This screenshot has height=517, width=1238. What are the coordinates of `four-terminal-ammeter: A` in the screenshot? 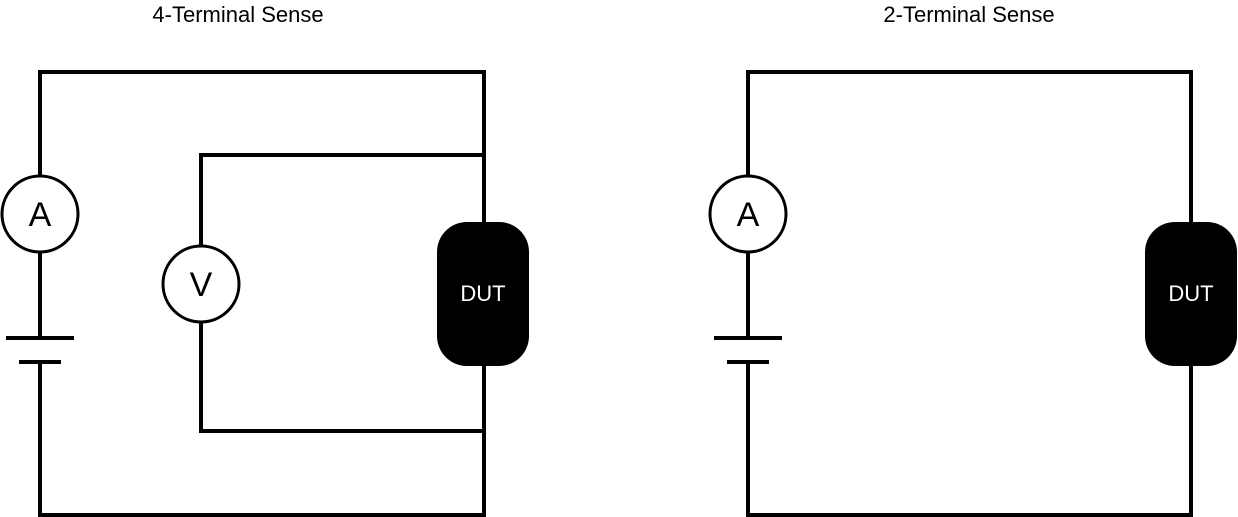 It's located at (40, 214).